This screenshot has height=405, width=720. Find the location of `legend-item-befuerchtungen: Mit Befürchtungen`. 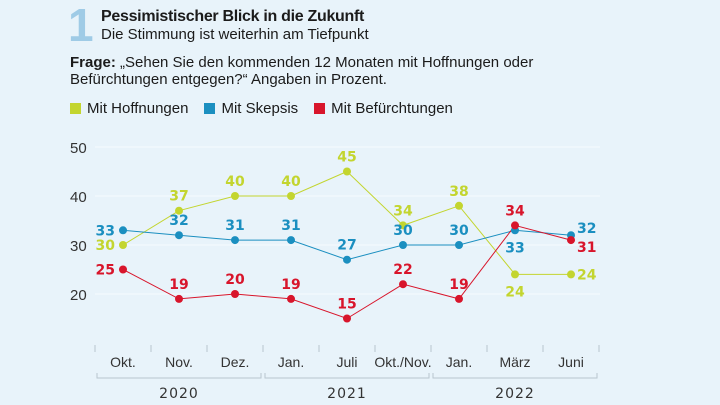

legend-item-befuerchtungen: Mit Befürchtungen is located at coordinates (383, 108).